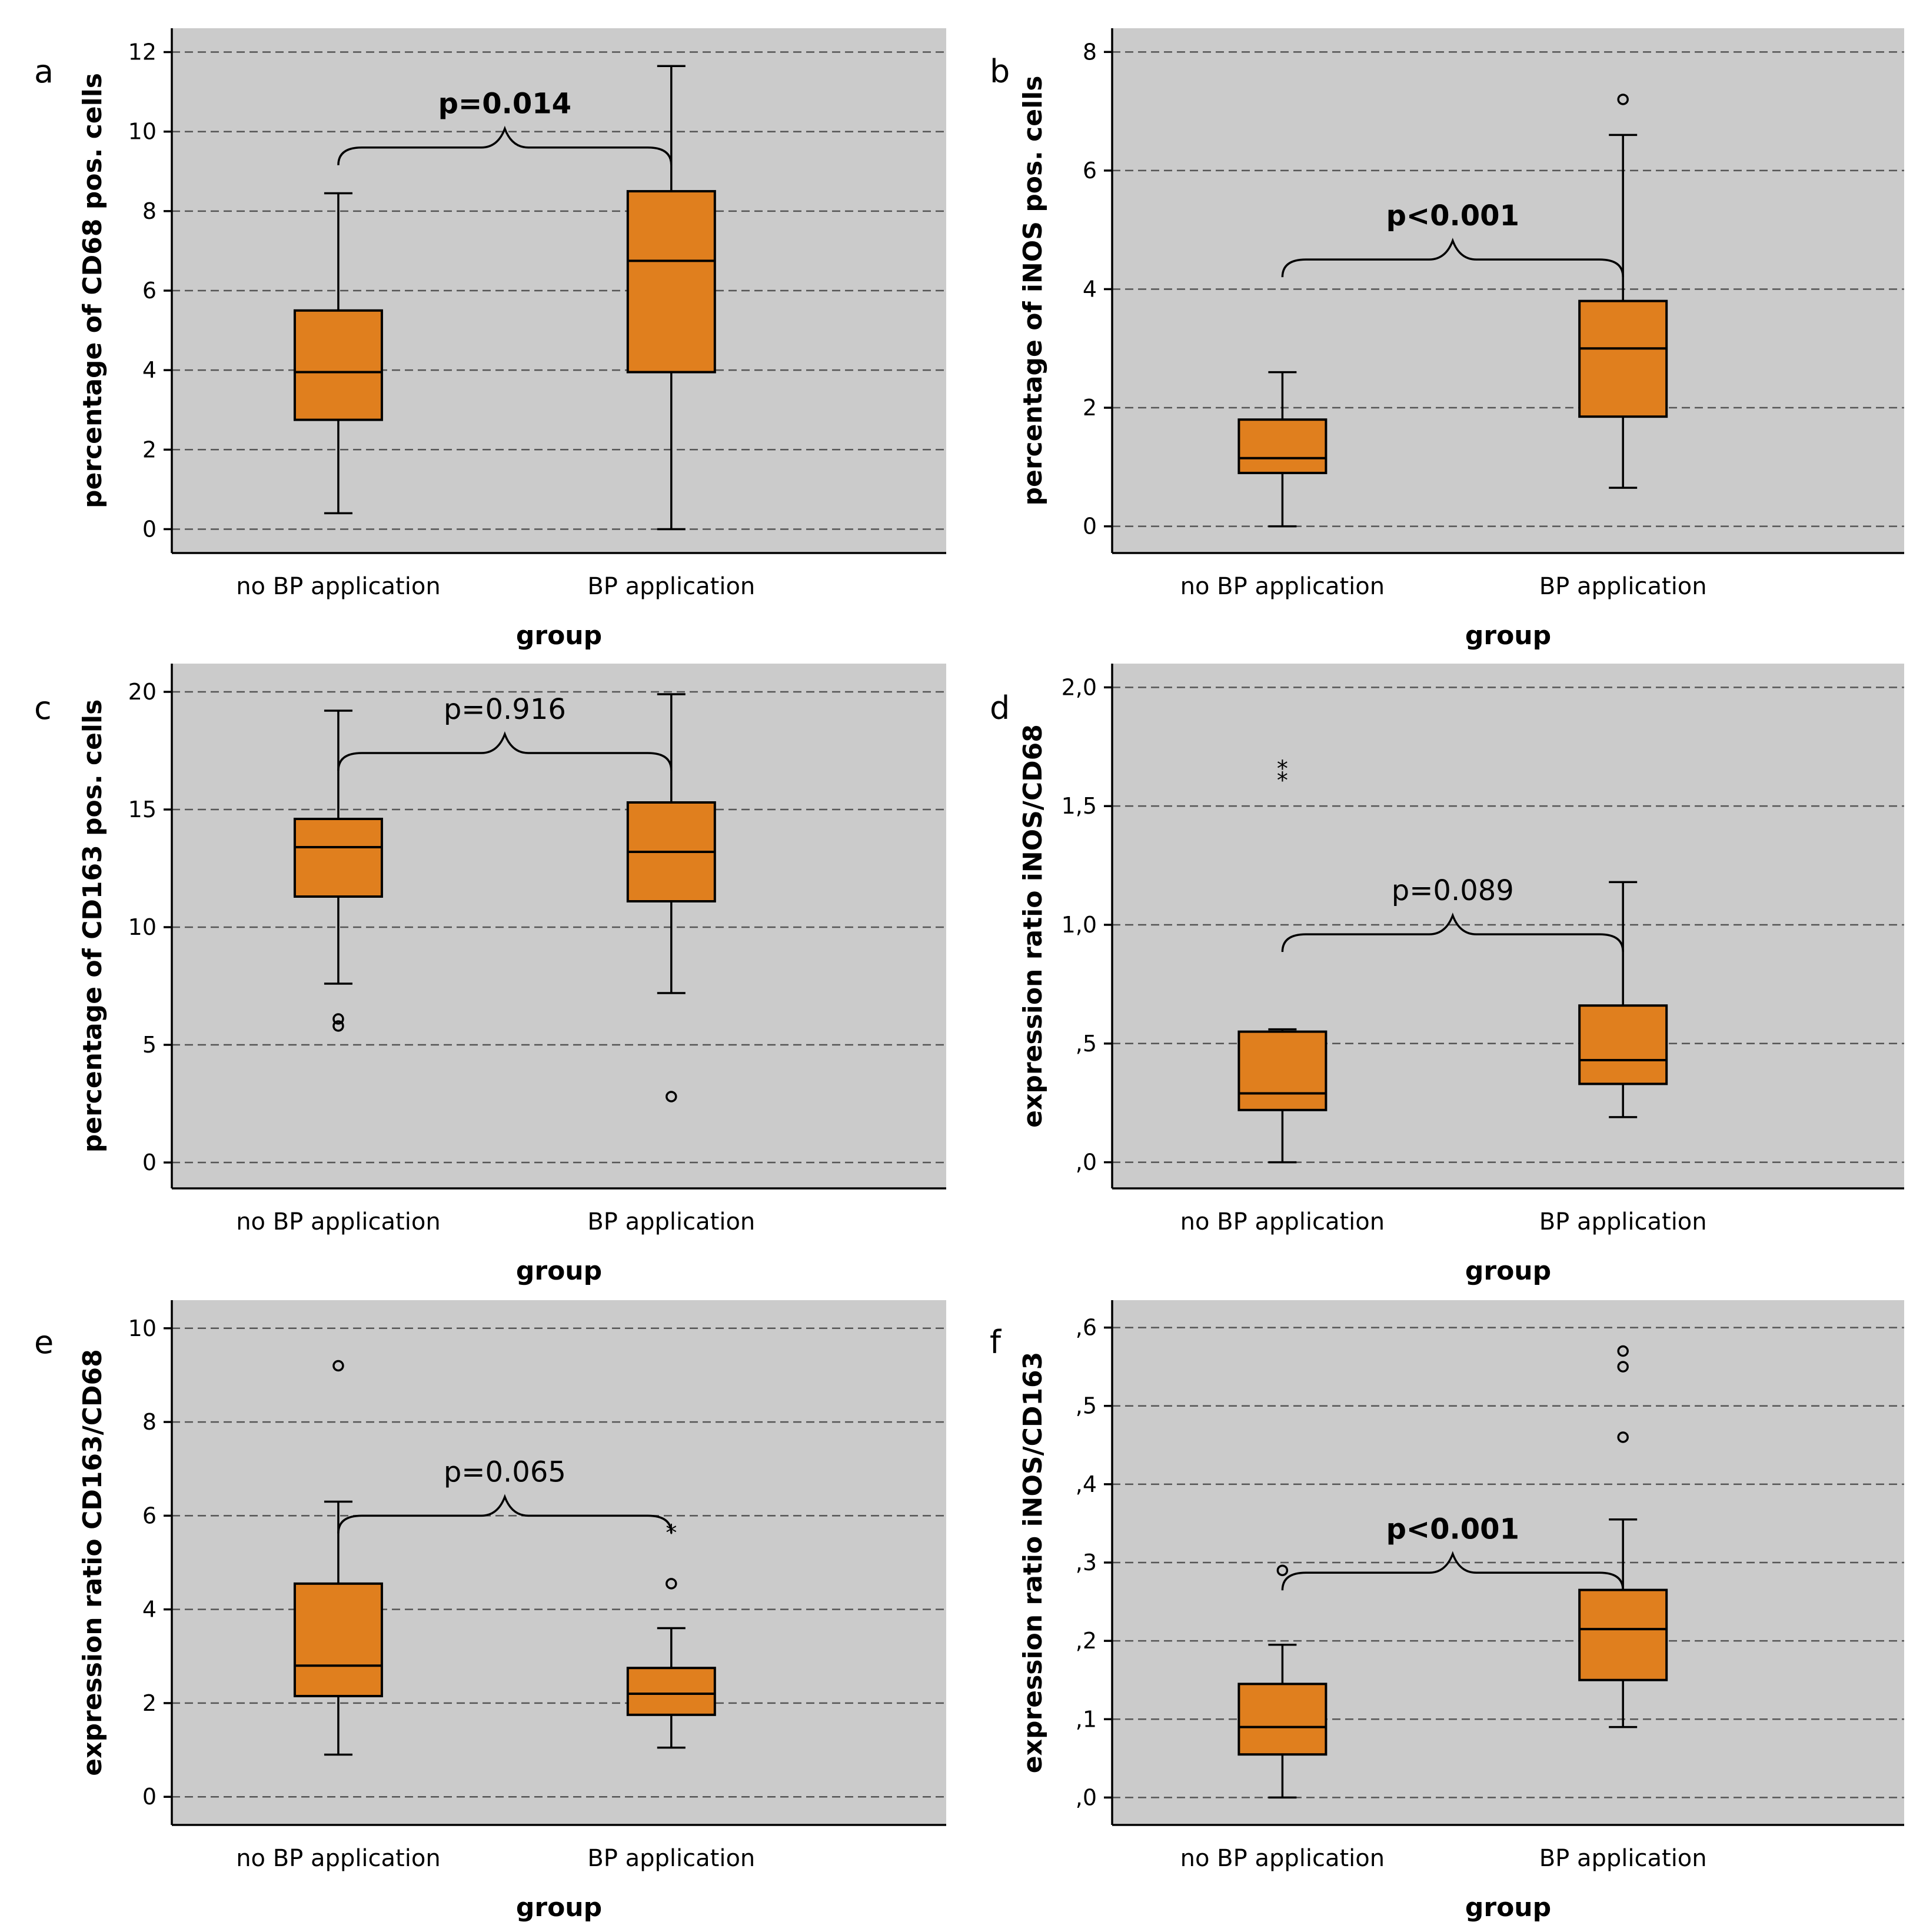  I want to click on panel-letter: c, so click(43, 708).